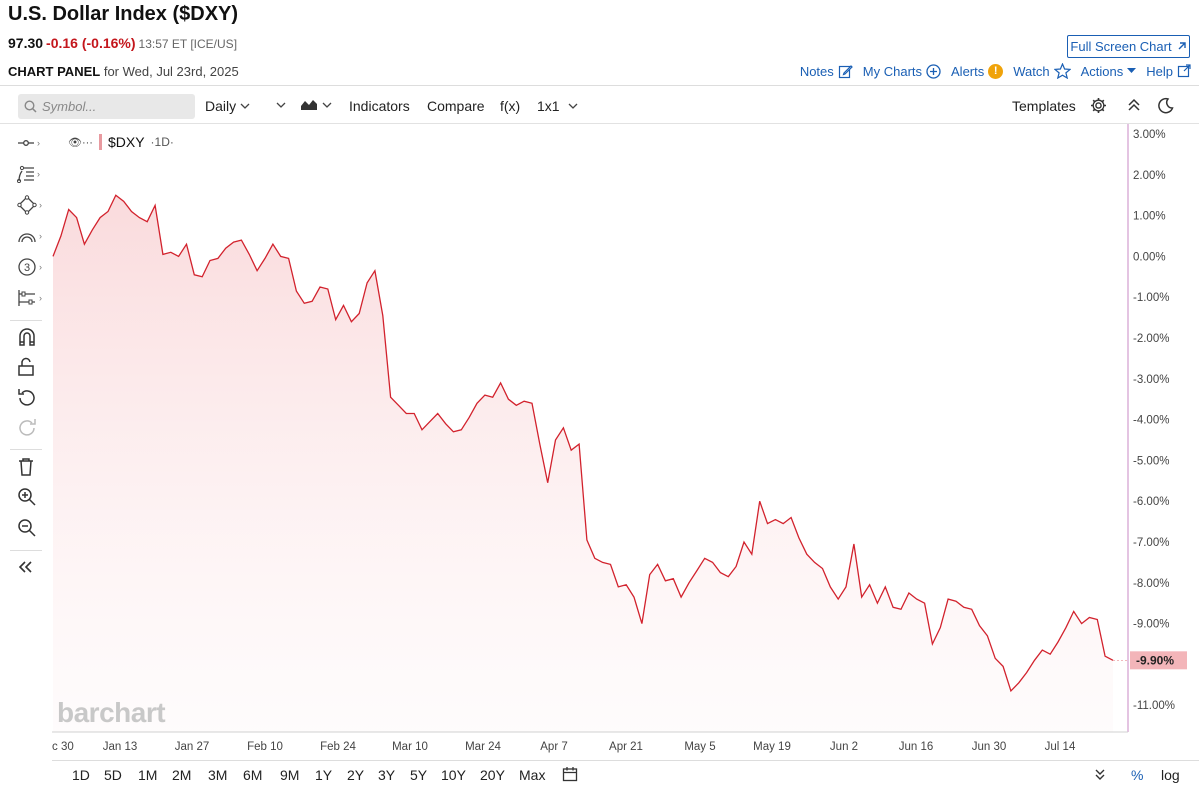 Image resolution: width=1199 pixels, height=791 pixels. I want to click on series-color-swatch, so click(100, 142).